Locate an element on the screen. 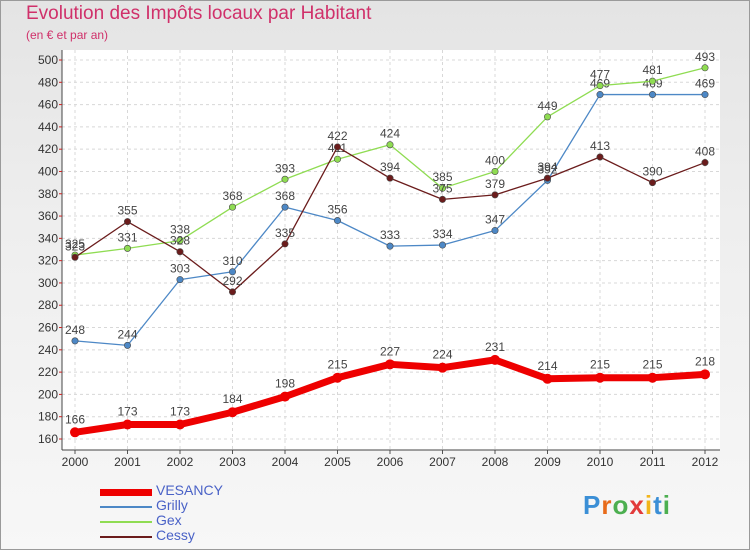  logo-letter: x is located at coordinates (637, 505).